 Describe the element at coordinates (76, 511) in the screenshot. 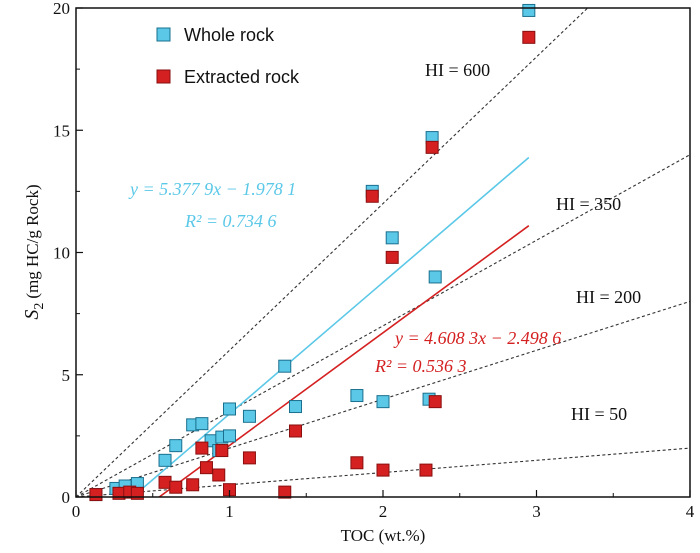

I see `x-tick-label-0: 0` at that location.